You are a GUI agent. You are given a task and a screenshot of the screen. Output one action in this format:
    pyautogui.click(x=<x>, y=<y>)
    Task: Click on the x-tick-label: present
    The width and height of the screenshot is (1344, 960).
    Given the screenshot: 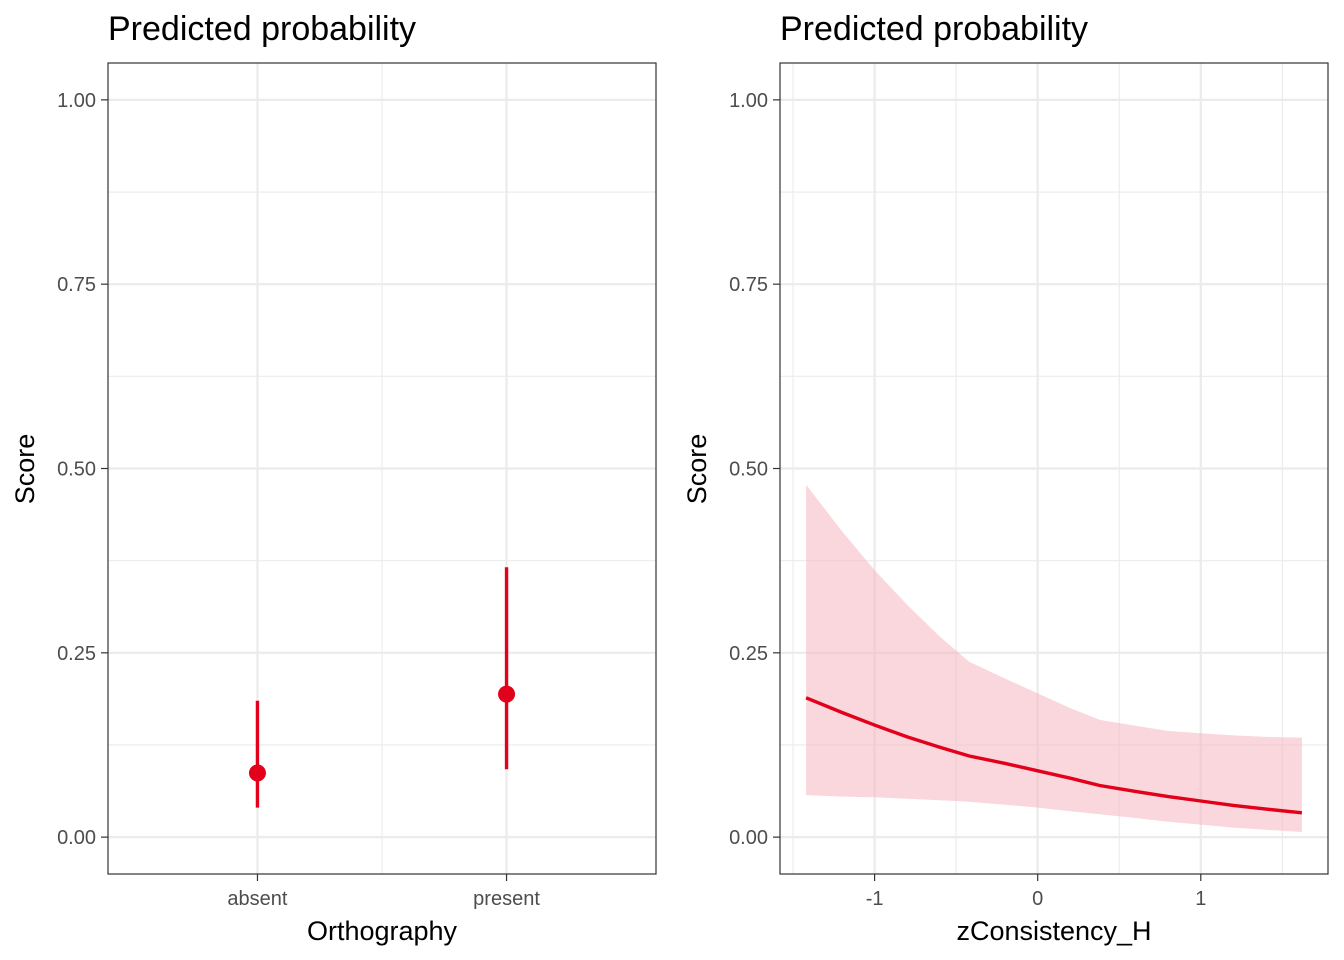 What is the action you would take?
    pyautogui.click(x=506, y=899)
    